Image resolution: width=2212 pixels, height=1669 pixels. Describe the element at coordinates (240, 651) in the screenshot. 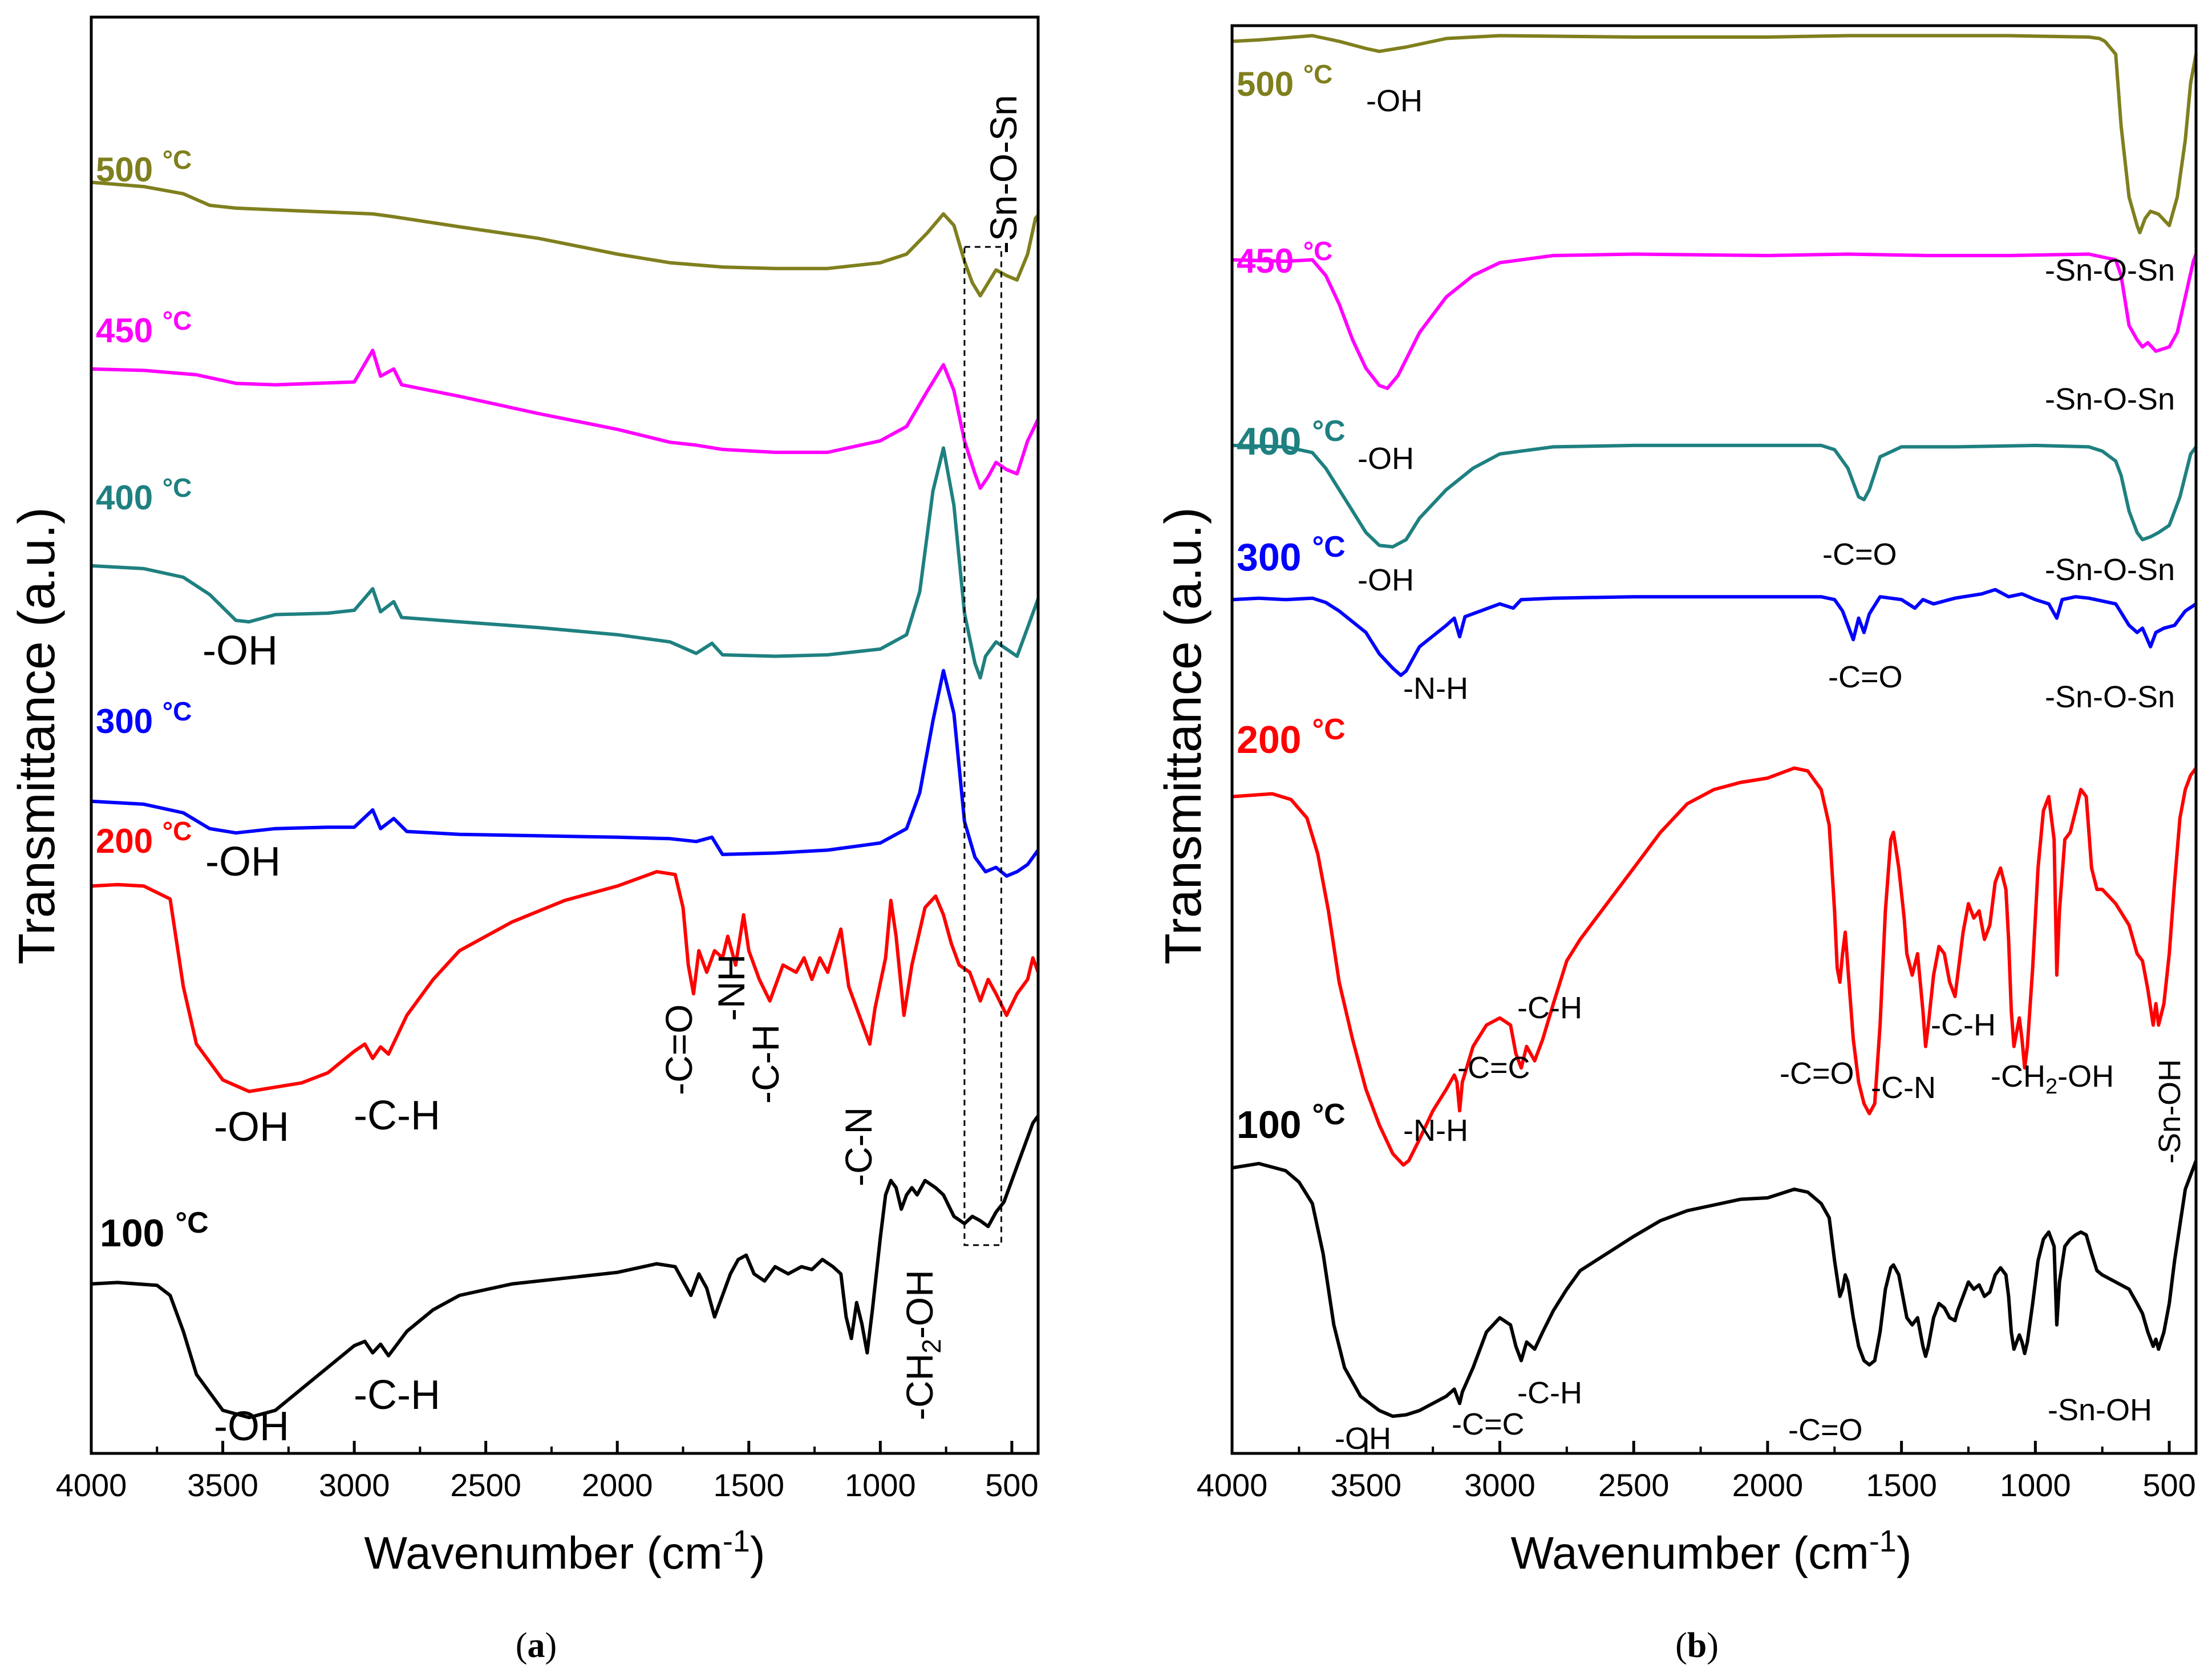

I see `a-ann-oh-400: -OH` at that location.